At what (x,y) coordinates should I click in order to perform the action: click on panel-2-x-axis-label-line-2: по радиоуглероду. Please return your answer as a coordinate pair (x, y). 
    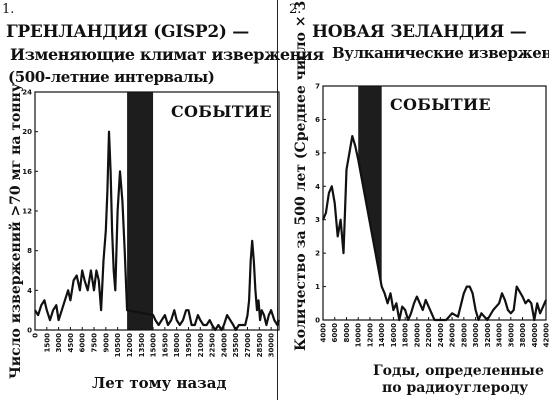
    Looking at the image, I should click on (455, 388).